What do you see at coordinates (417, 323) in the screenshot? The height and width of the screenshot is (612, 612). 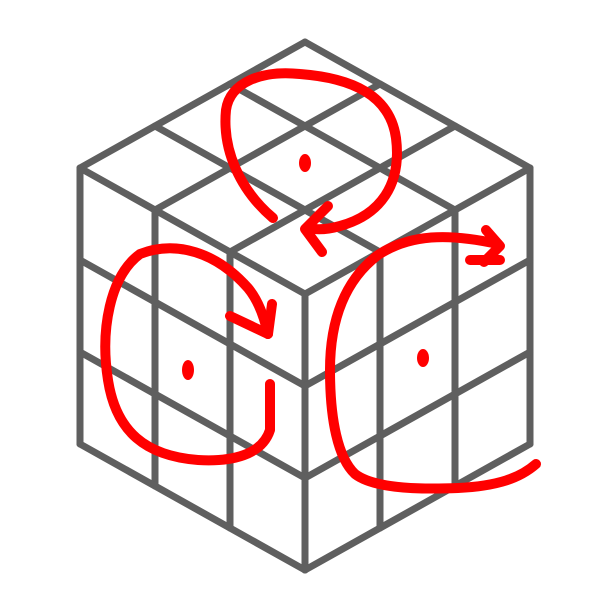 I see `right-face-line` at bounding box center [417, 323].